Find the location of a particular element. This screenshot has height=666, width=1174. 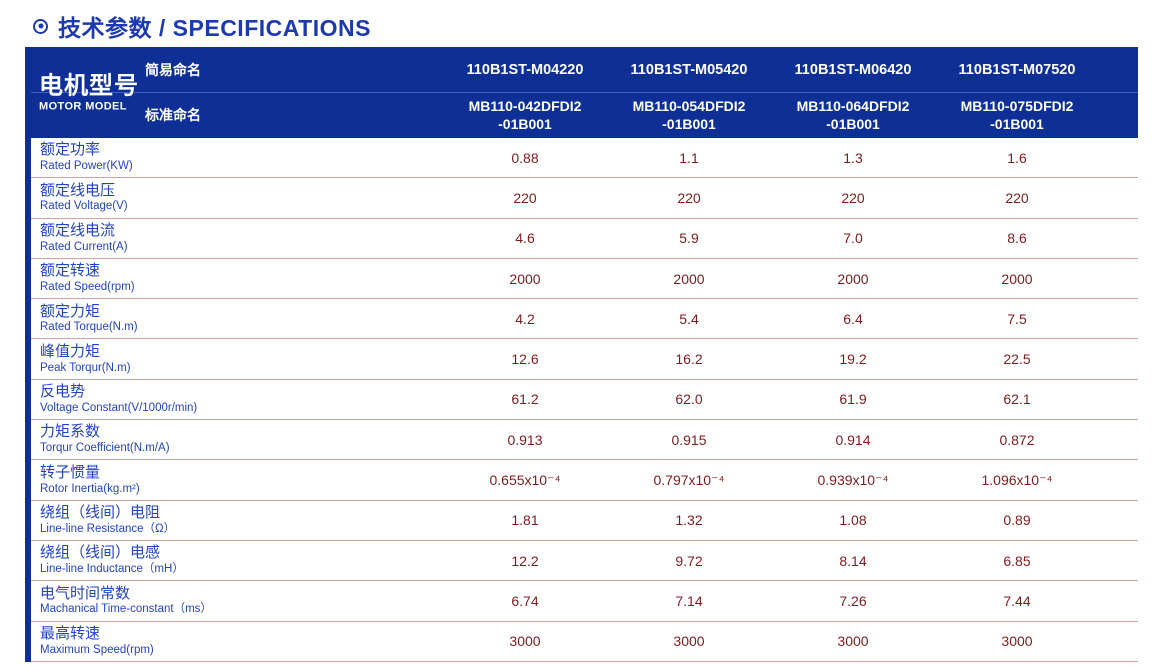

value-cell: 19.2 is located at coordinates (853, 359).